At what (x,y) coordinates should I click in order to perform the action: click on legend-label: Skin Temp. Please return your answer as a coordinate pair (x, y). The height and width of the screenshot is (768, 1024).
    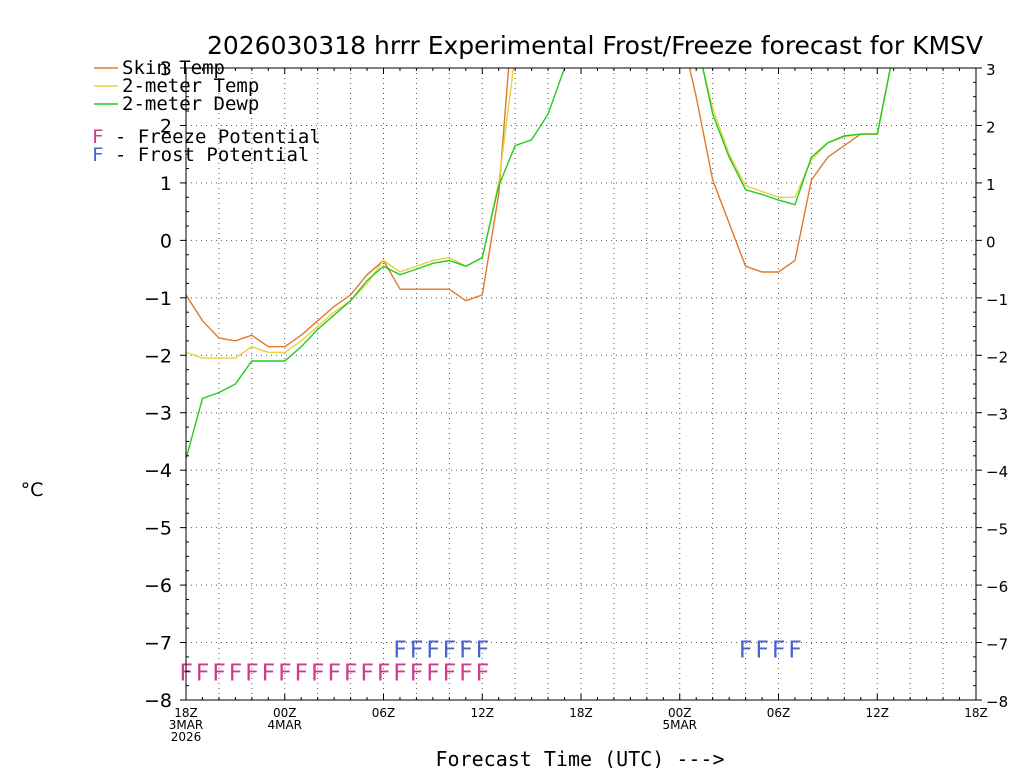
    Looking at the image, I should click on (173, 68).